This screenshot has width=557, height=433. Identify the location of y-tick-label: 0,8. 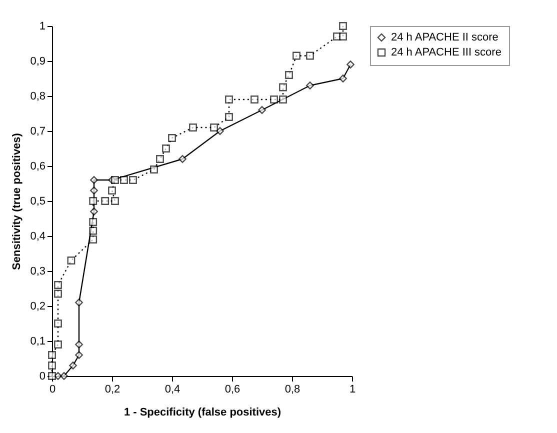
(38, 96).